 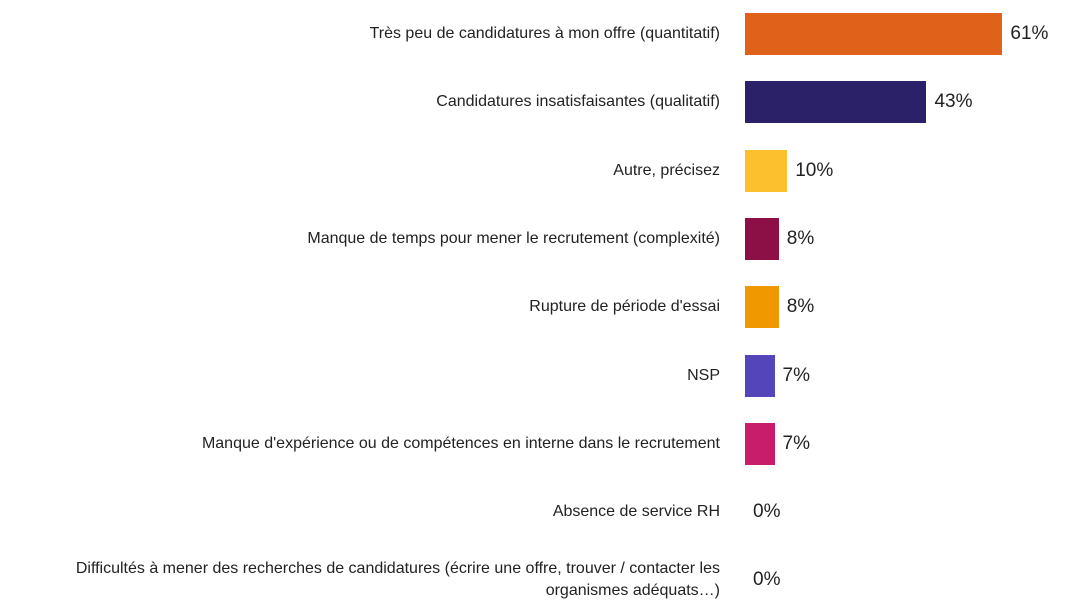 What do you see at coordinates (624, 307) in the screenshot?
I see `category-label: Rupture de période d'essai` at bounding box center [624, 307].